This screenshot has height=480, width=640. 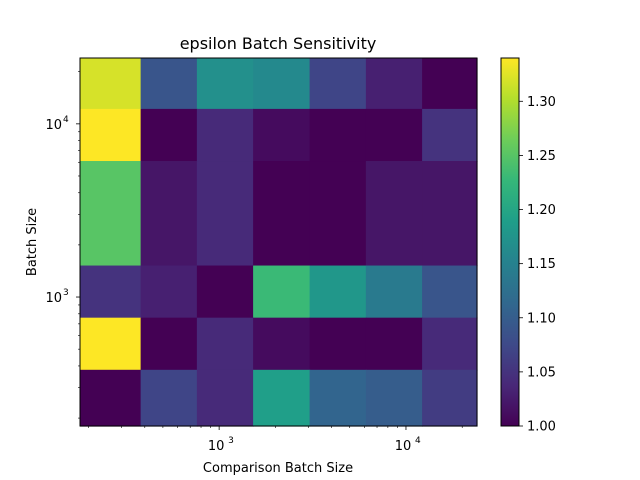 I want to click on x-tick-exponent: 4, so click(x=418, y=441).